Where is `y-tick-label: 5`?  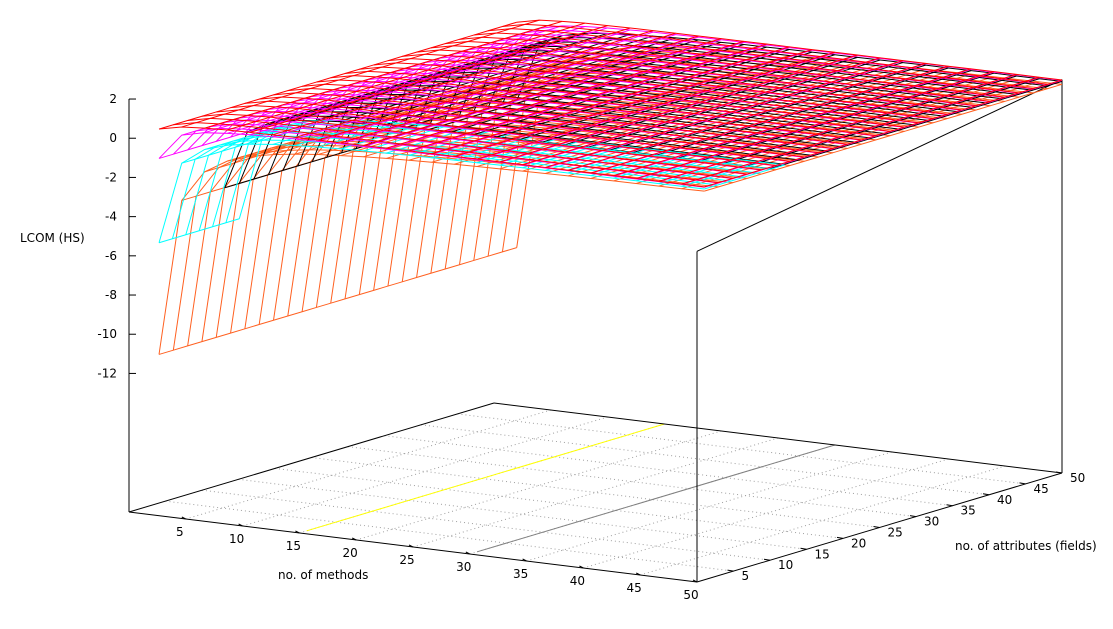 y-tick-label: 5 is located at coordinates (746, 576).